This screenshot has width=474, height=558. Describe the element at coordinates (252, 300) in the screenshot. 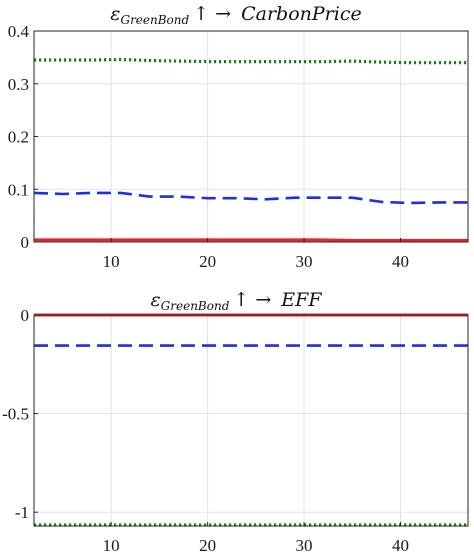

I see `panel-2-title-arrows: ↑ →` at that location.